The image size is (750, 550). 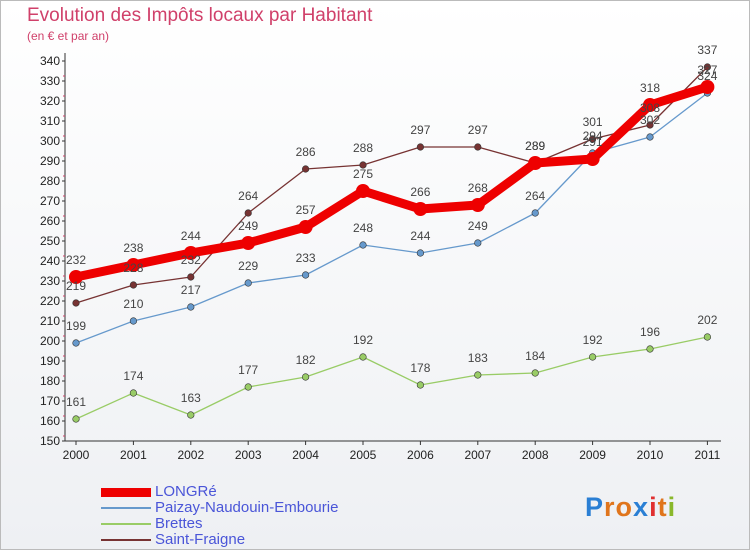 I want to click on data-label-3: 286, so click(x=306, y=152).